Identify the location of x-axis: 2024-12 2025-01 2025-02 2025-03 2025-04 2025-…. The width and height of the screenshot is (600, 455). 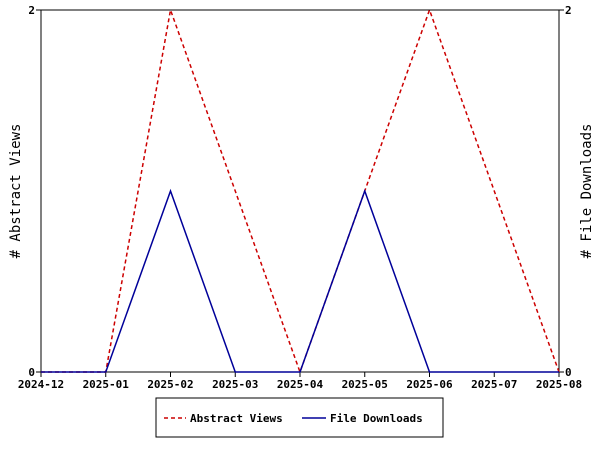
(300, 381).